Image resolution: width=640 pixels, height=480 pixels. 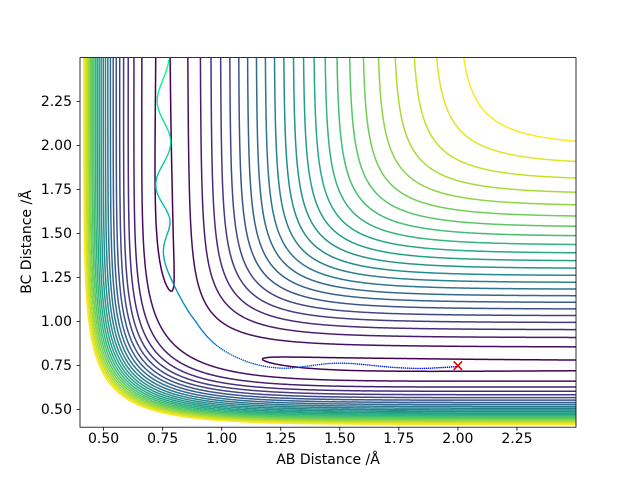 What do you see at coordinates (281, 439) in the screenshot?
I see `x-tick-label: 1.25` at bounding box center [281, 439].